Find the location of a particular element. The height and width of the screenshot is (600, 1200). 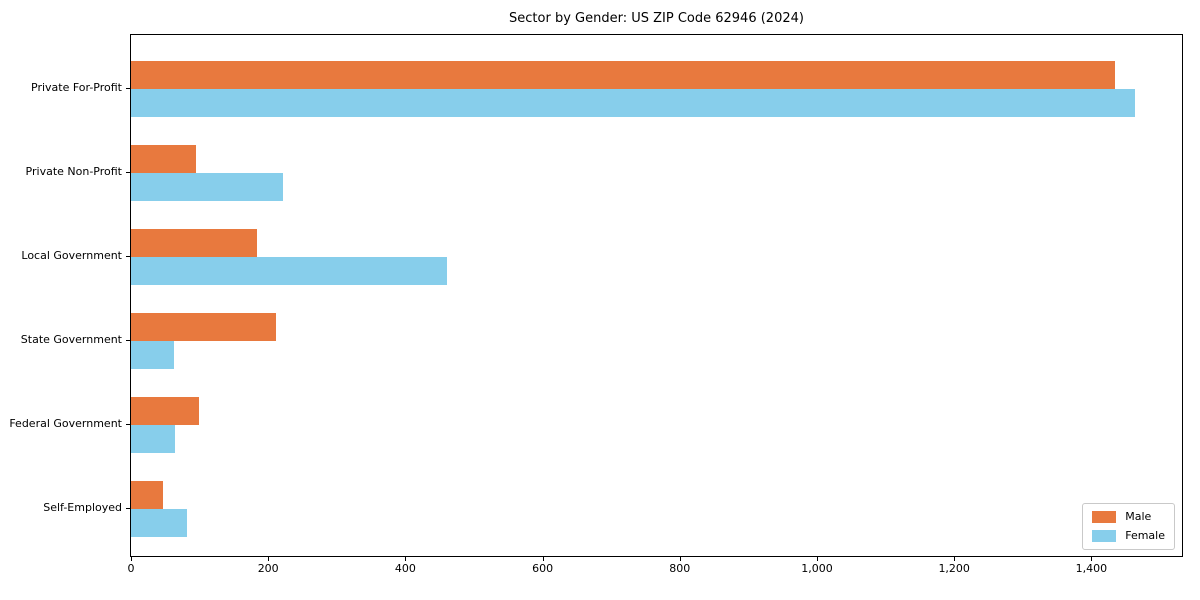

bar-female-private-non-profit is located at coordinates (207, 187).